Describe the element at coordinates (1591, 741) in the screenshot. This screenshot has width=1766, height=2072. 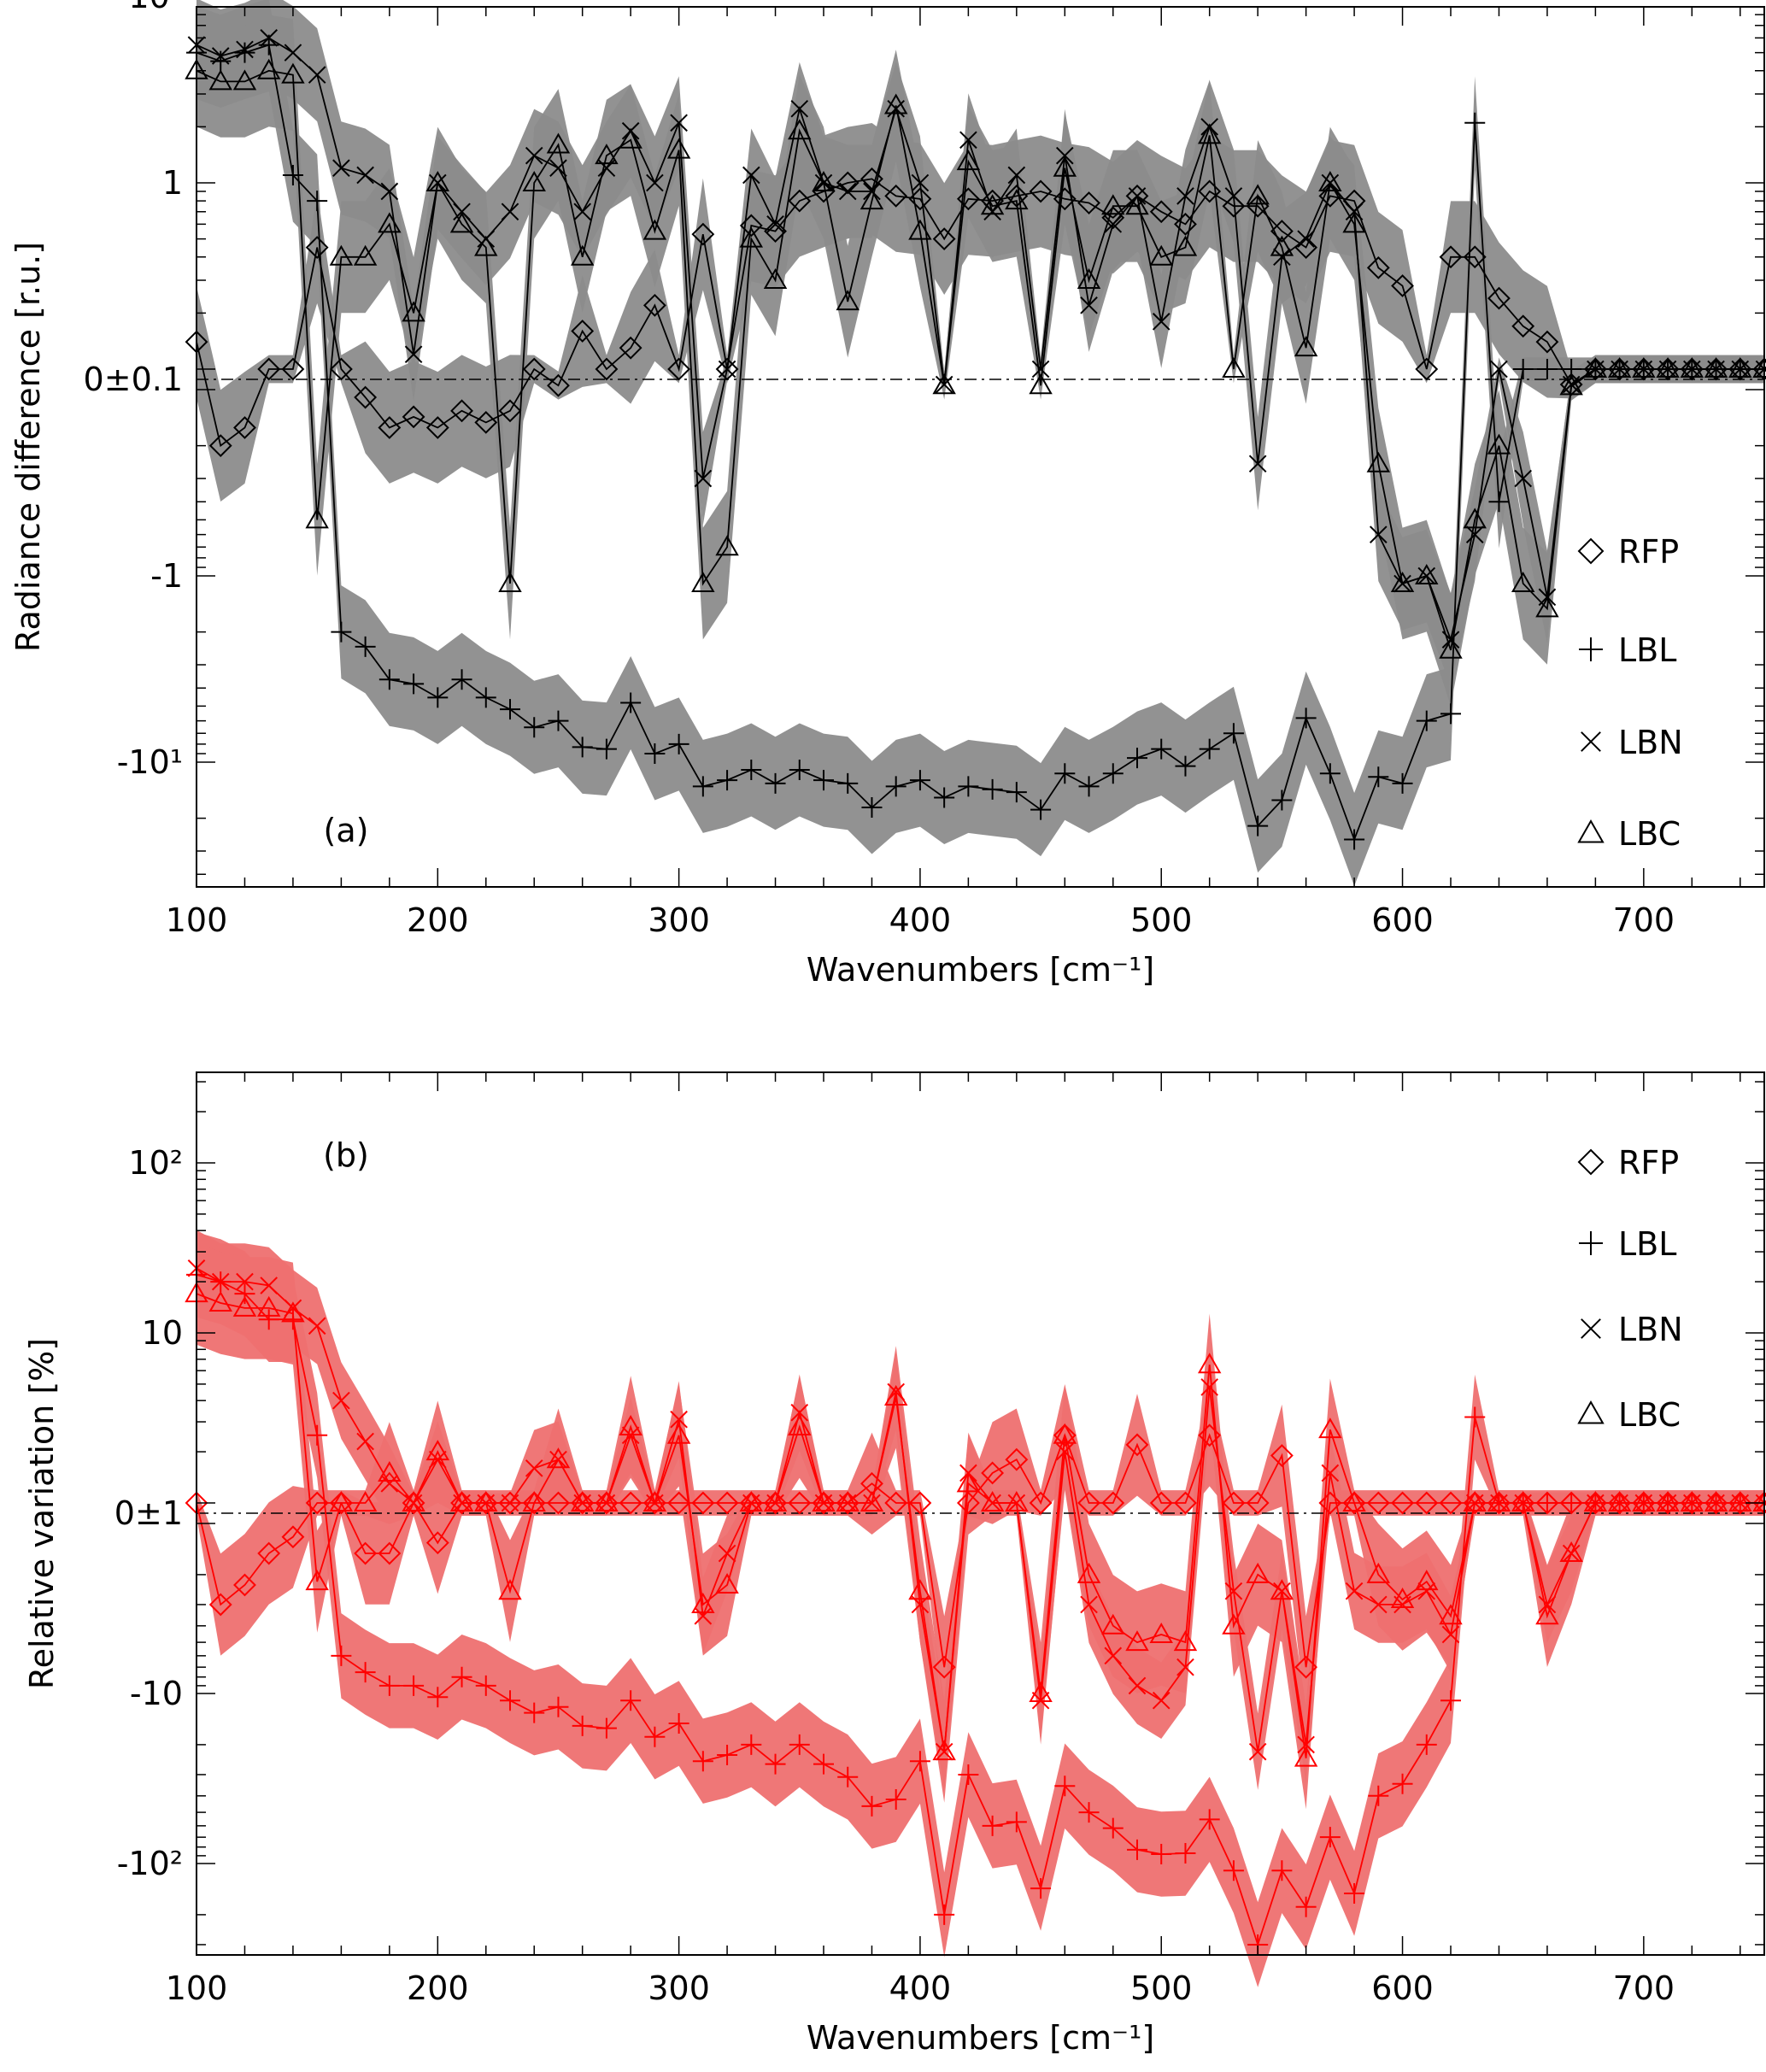
I see `panel-a-legend-marker-lbn` at that location.